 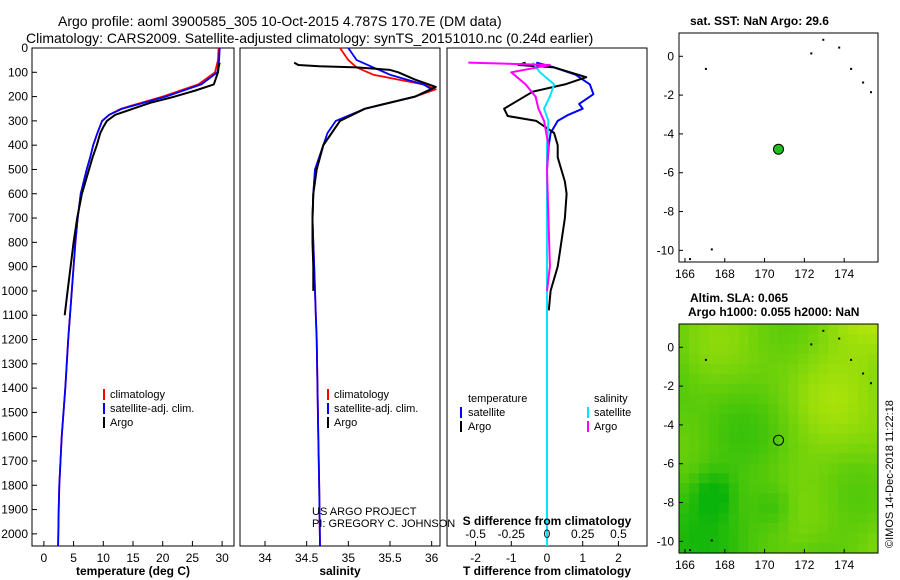 I want to click on annotation-text: US ARGO PROJECT, so click(x=364, y=512).